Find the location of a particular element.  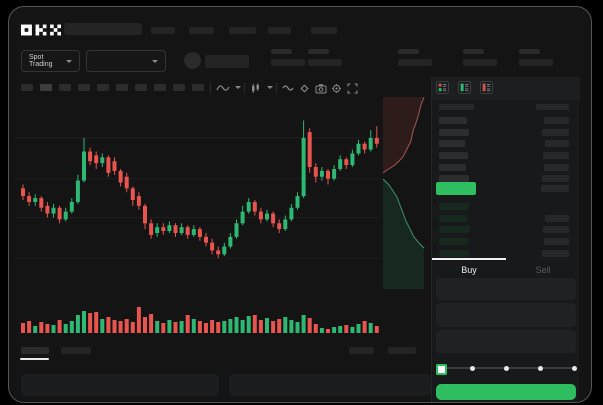

orderbook-toolbar is located at coordinates (506, 88).